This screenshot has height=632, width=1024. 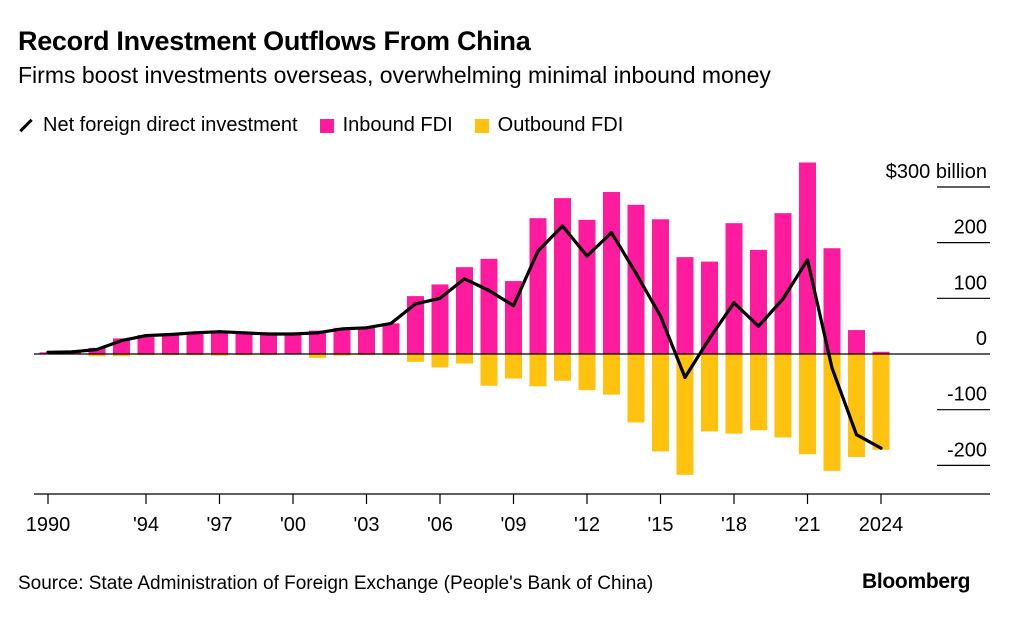 What do you see at coordinates (48, 525) in the screenshot?
I see `x-tick-label: 1990` at bounding box center [48, 525].